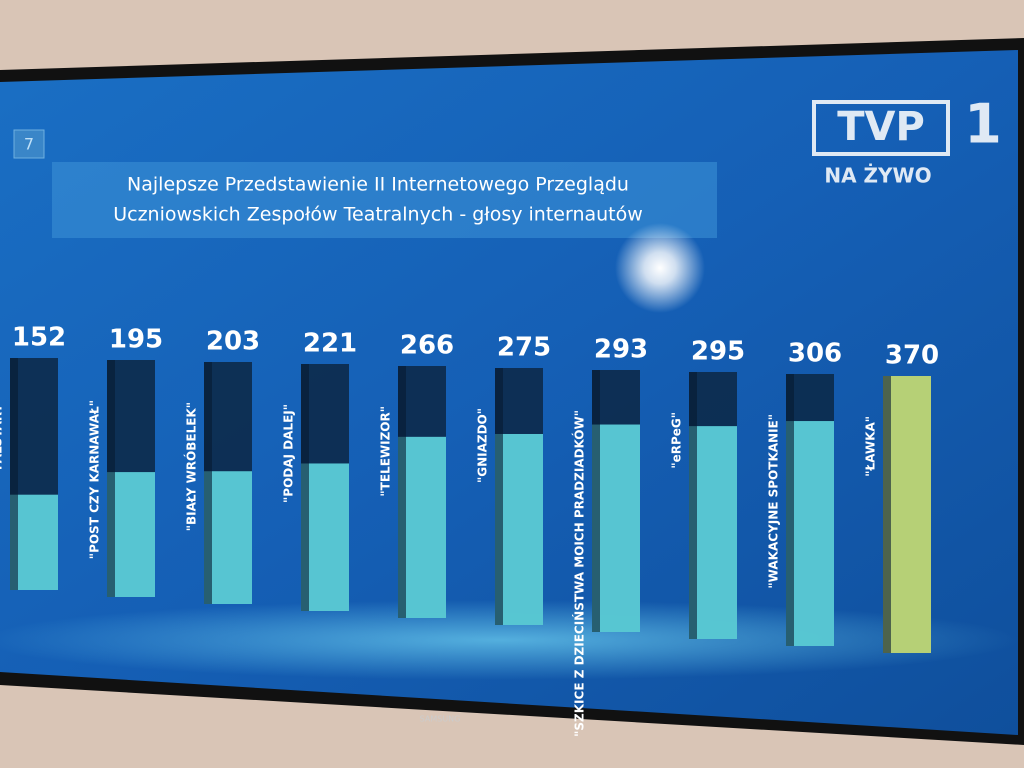 This screenshot has width=1024, height=772. What do you see at coordinates (718, 352) in the screenshot?
I see `value-label: 295` at bounding box center [718, 352].